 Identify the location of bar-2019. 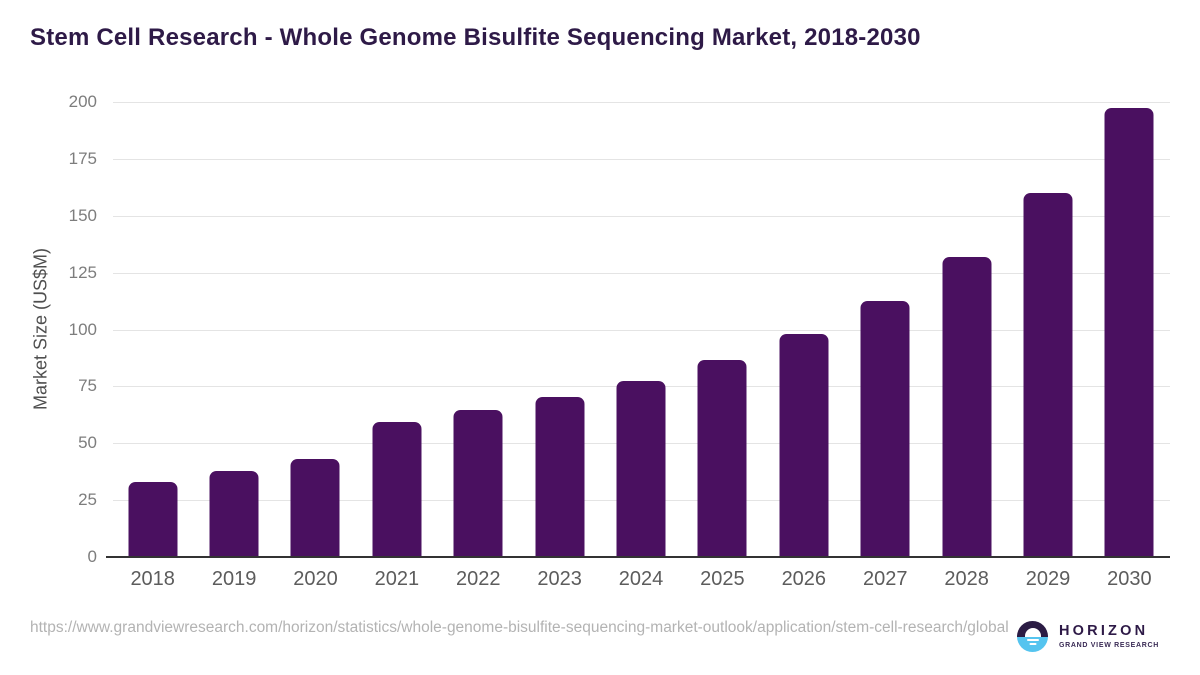
(234, 513).